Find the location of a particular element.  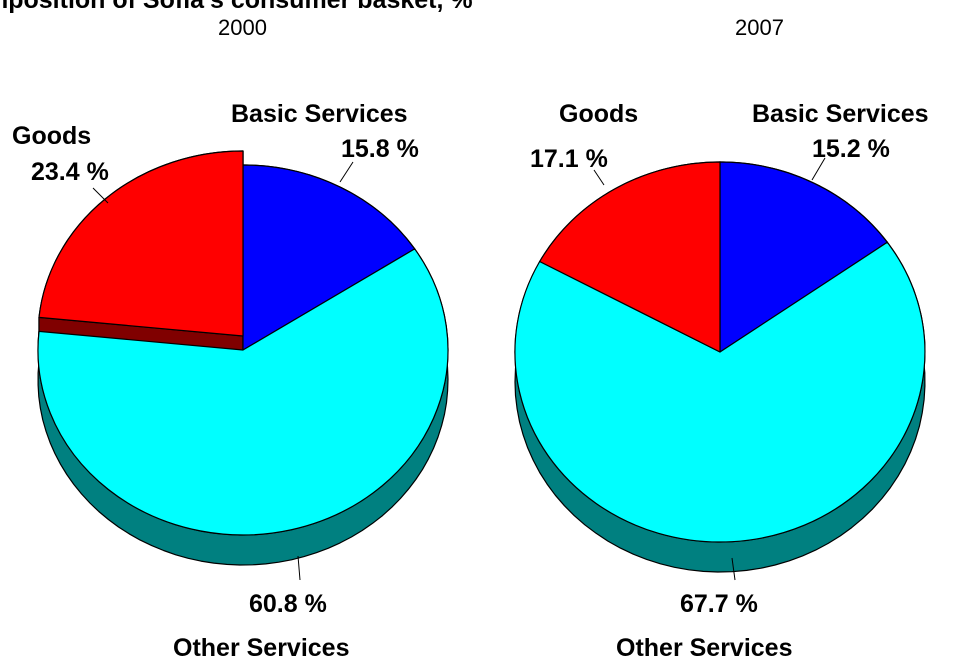

pie-slice-goods-2007 is located at coordinates (630, 257).